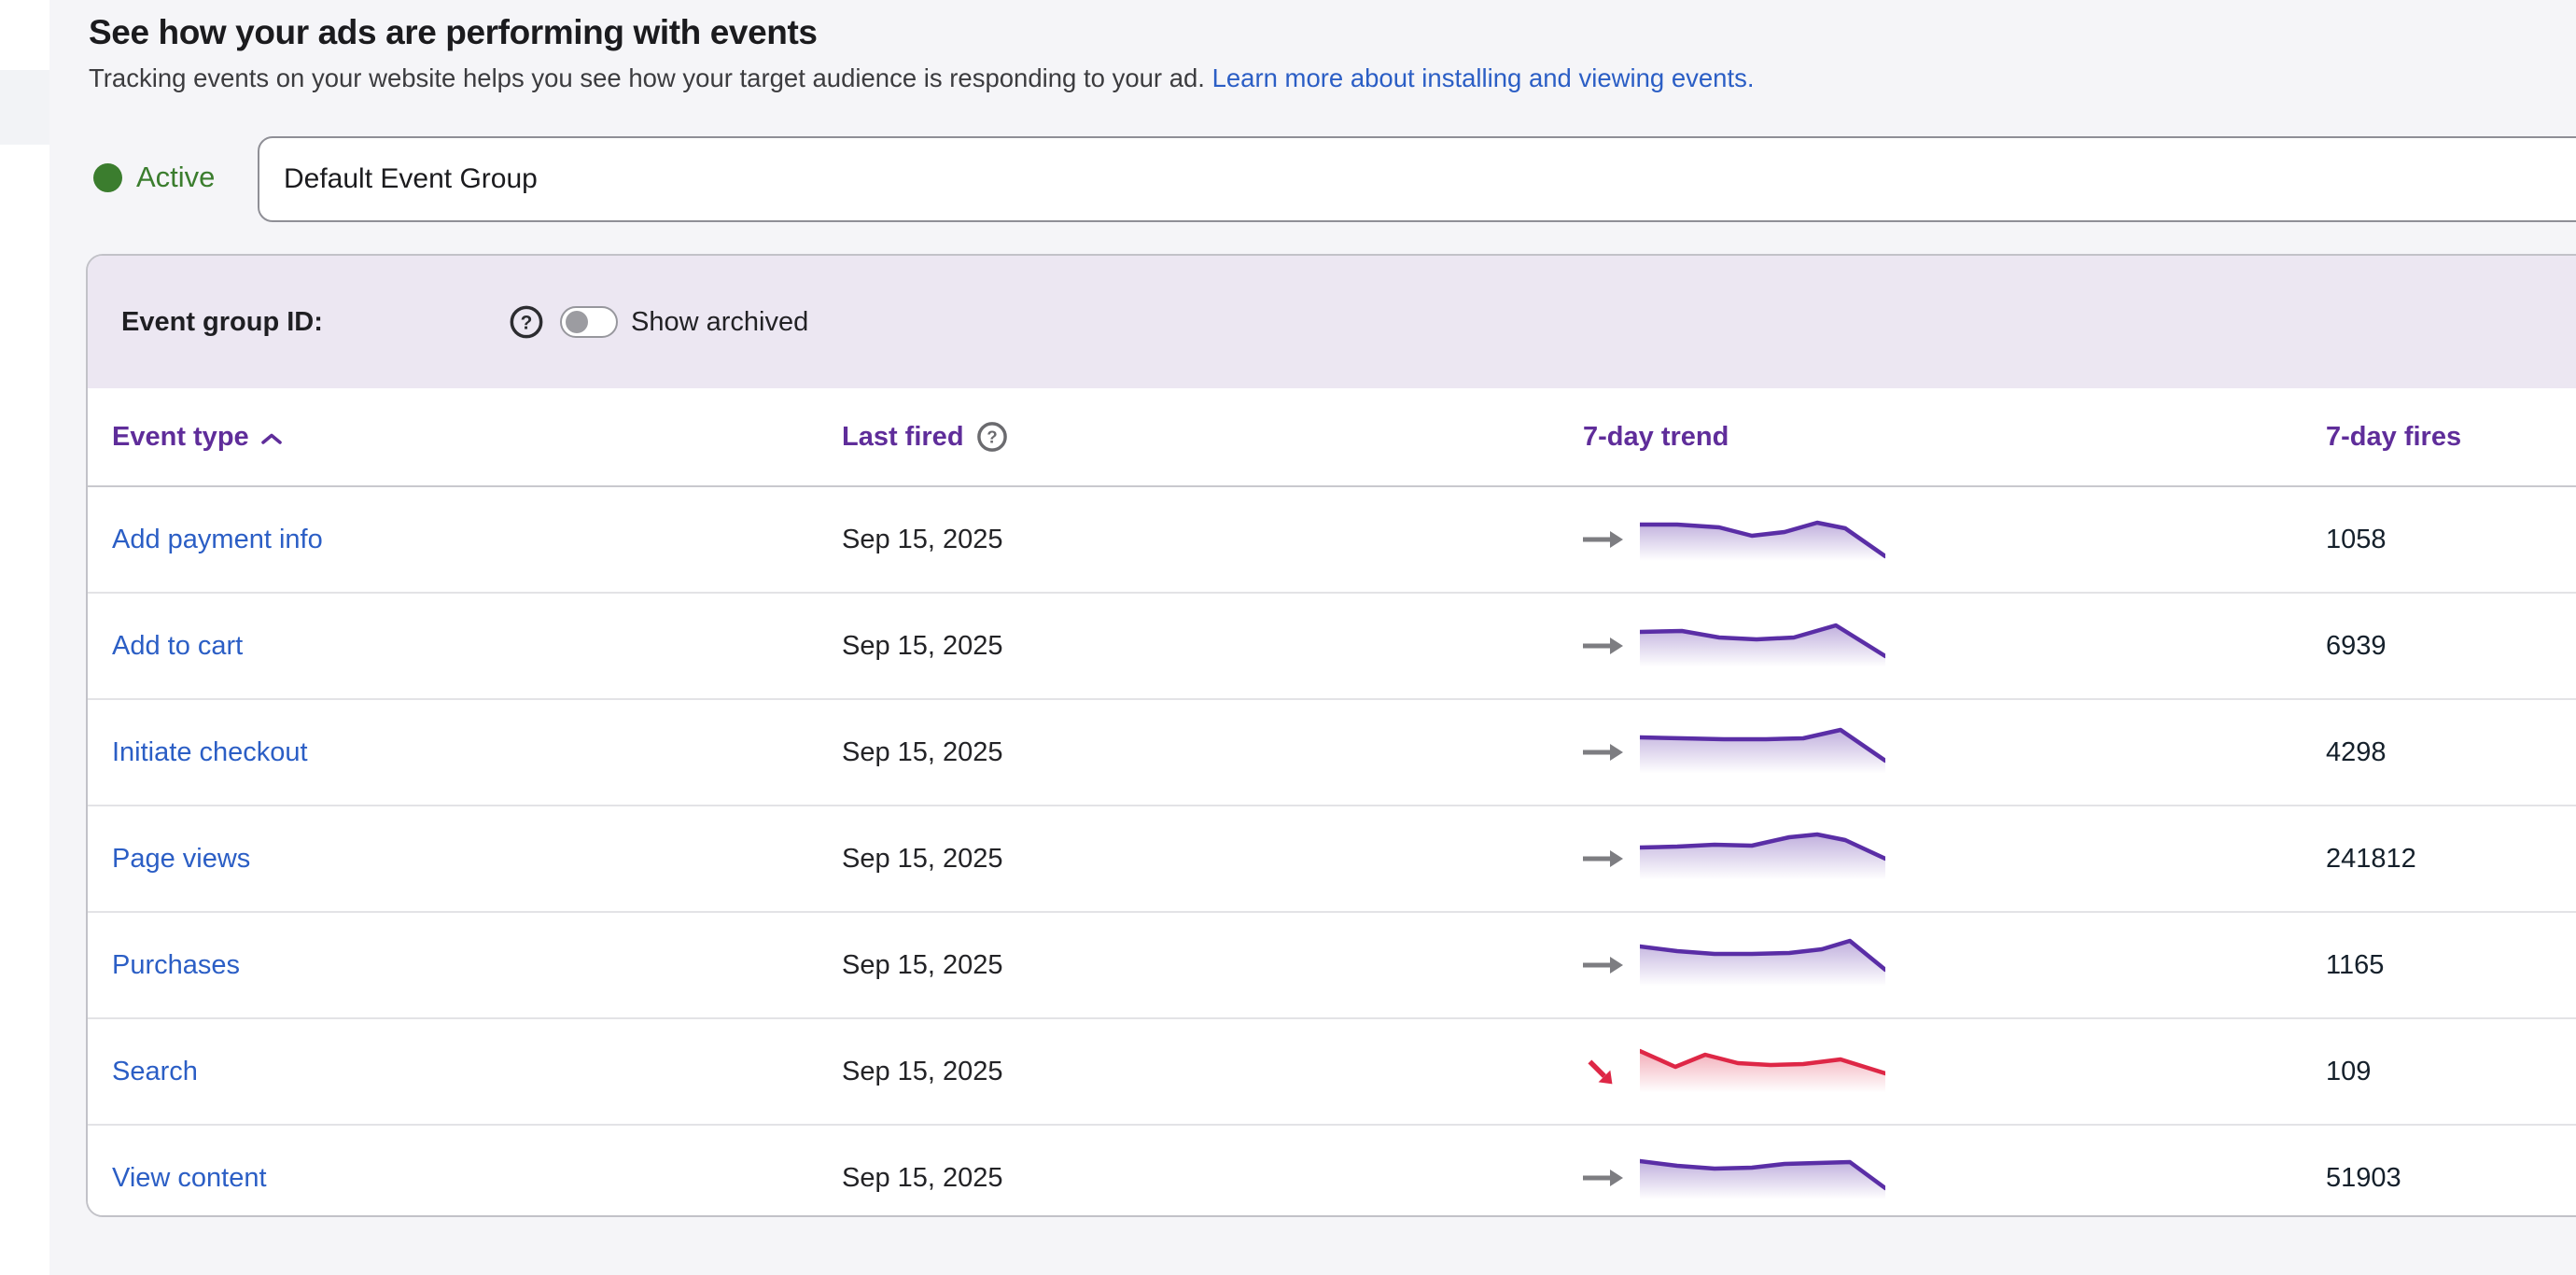 This screenshot has width=2576, height=1275. What do you see at coordinates (589, 322) in the screenshot?
I see `show-archived-toggle` at bounding box center [589, 322].